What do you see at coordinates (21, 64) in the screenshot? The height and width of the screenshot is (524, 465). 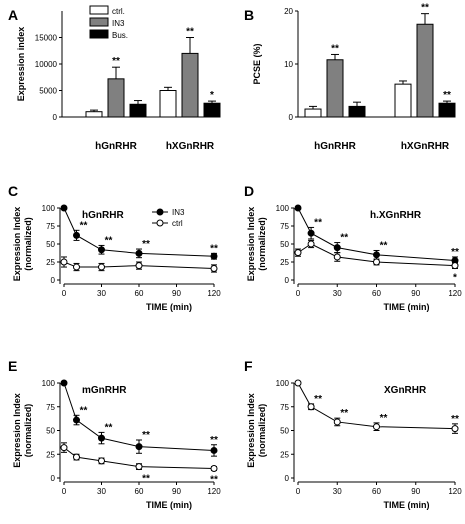 I see `y-axis-label: Expression index` at bounding box center [21, 64].